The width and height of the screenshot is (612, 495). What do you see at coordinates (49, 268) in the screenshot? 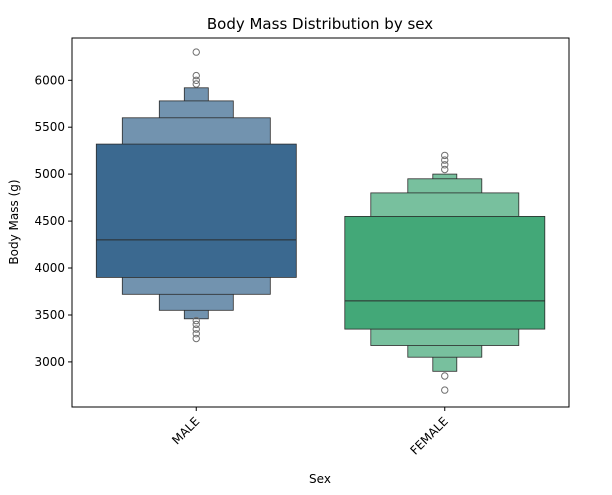
I see `y-tick-label: 4000` at bounding box center [49, 268].